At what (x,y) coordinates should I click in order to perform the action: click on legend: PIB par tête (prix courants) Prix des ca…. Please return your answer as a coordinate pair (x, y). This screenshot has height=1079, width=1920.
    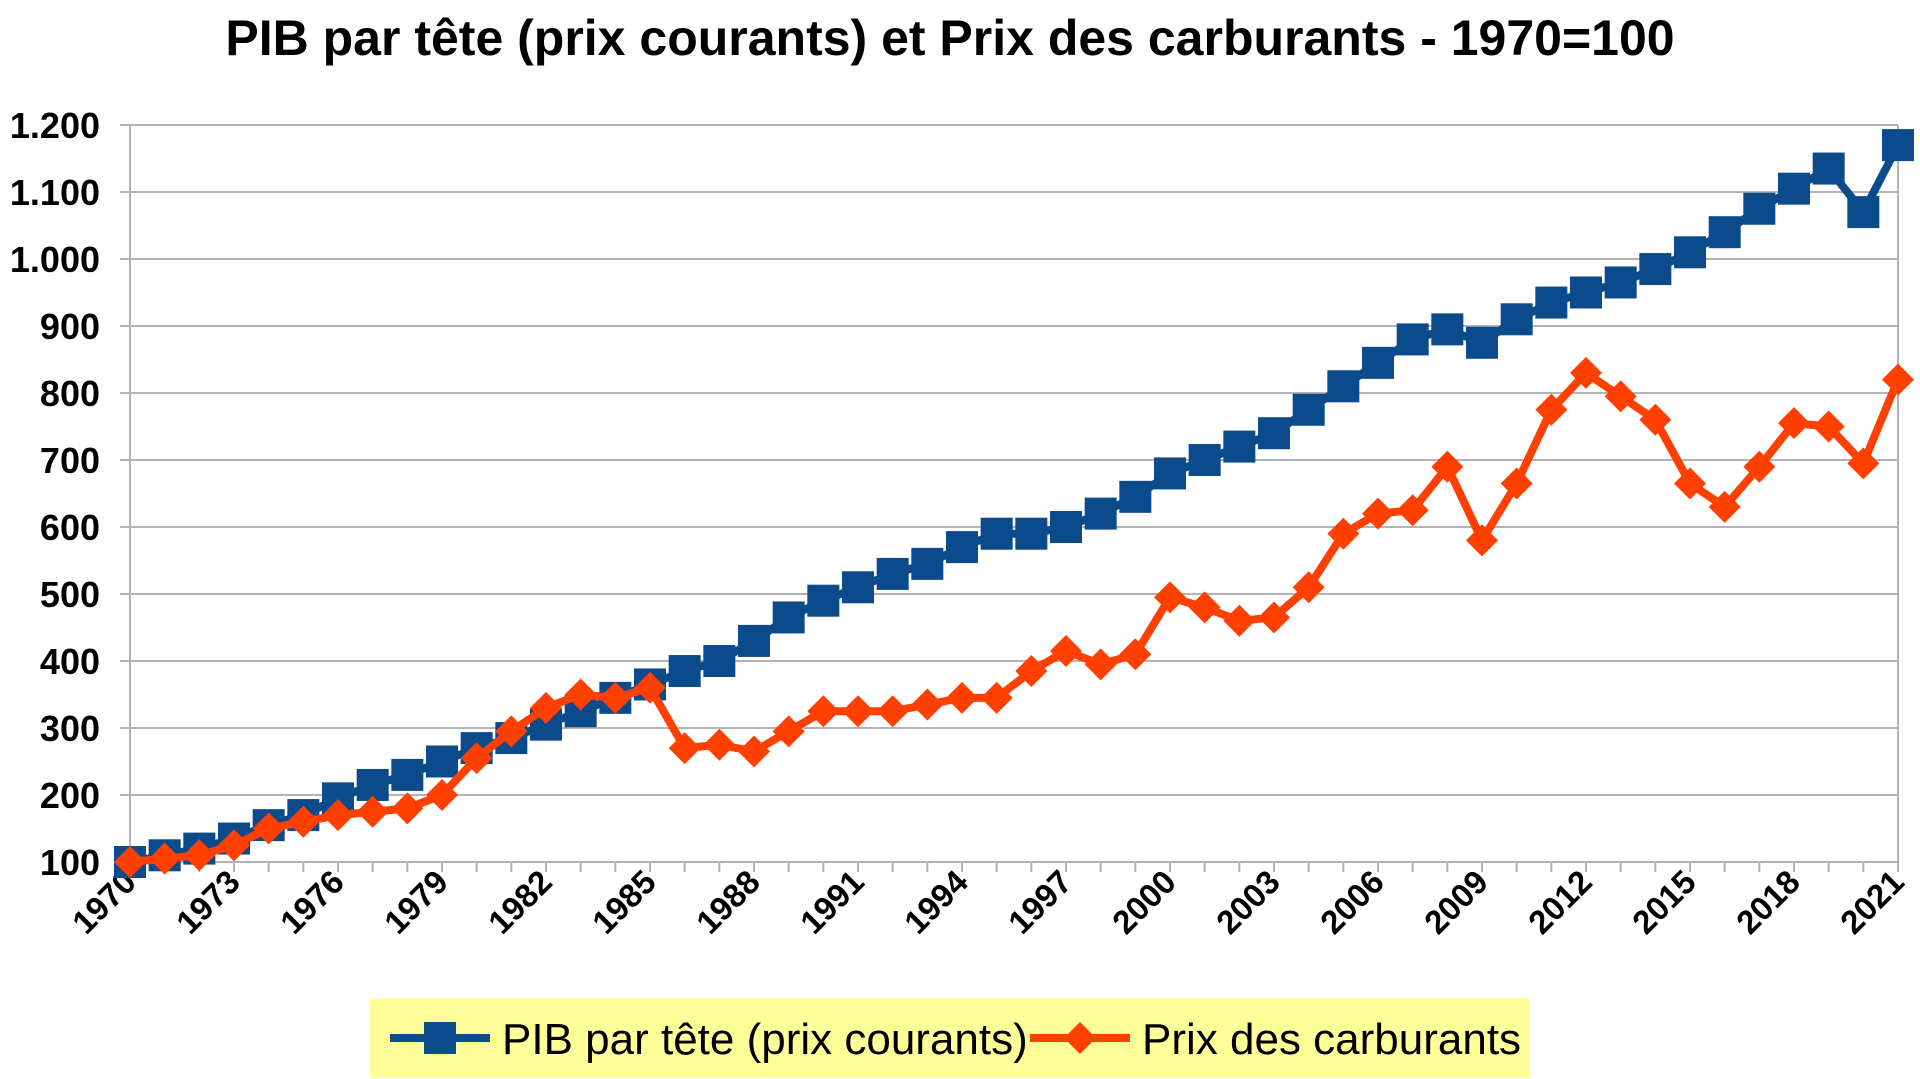
    Looking at the image, I should click on (950, 1038).